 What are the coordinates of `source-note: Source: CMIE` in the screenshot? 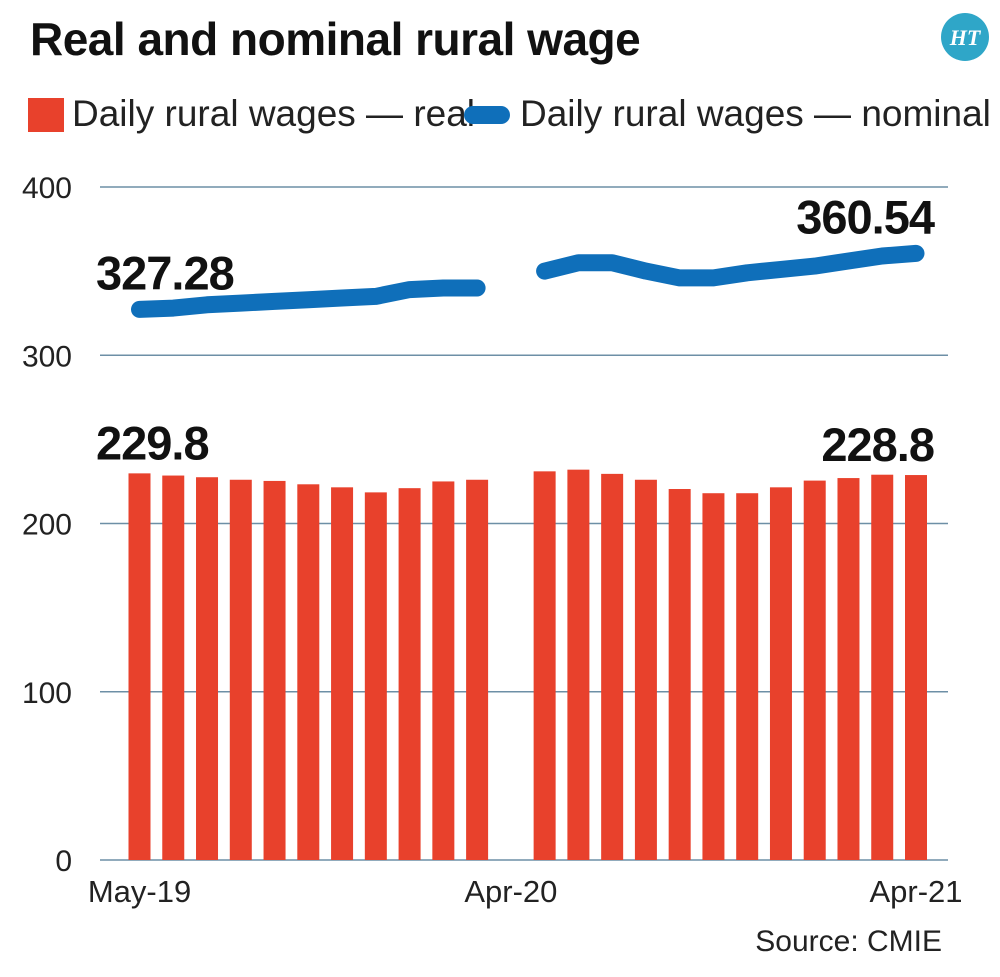 It's located at (848, 941).